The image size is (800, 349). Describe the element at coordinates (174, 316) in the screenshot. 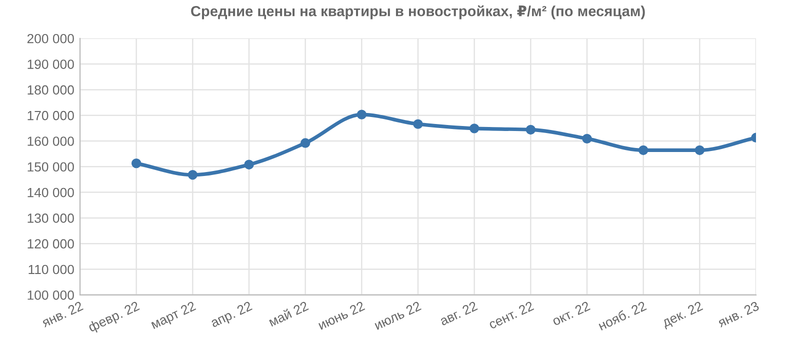

I see `x-tick-label: март 22` at that location.